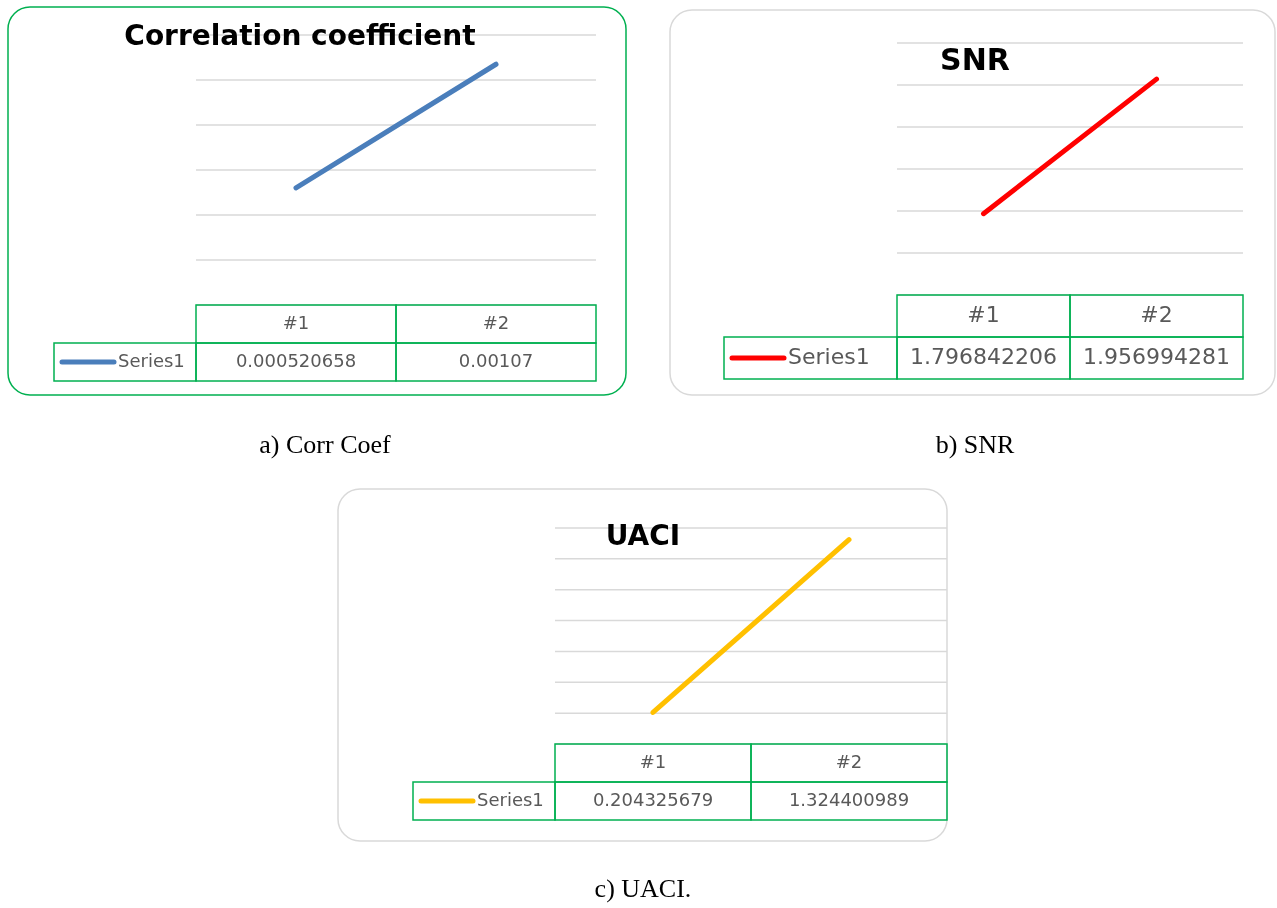 Image resolution: width=1277 pixels, height=908 pixels. I want to click on text: b) SNR, so click(975, 444).